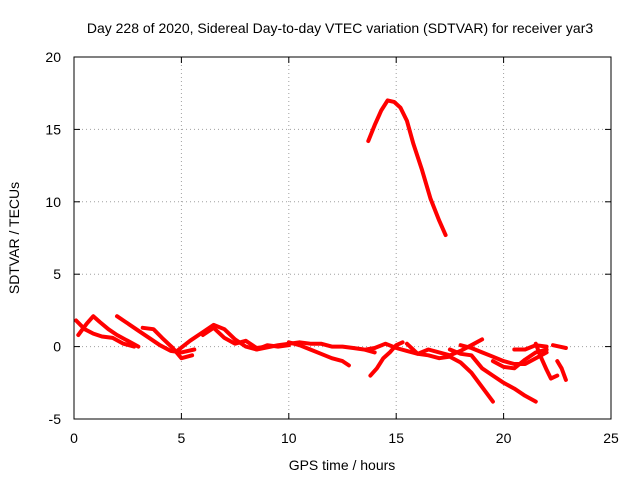 Image resolution: width=640 pixels, height=480 pixels. I want to click on x-axis-label: GPS time / hours, so click(342, 465).